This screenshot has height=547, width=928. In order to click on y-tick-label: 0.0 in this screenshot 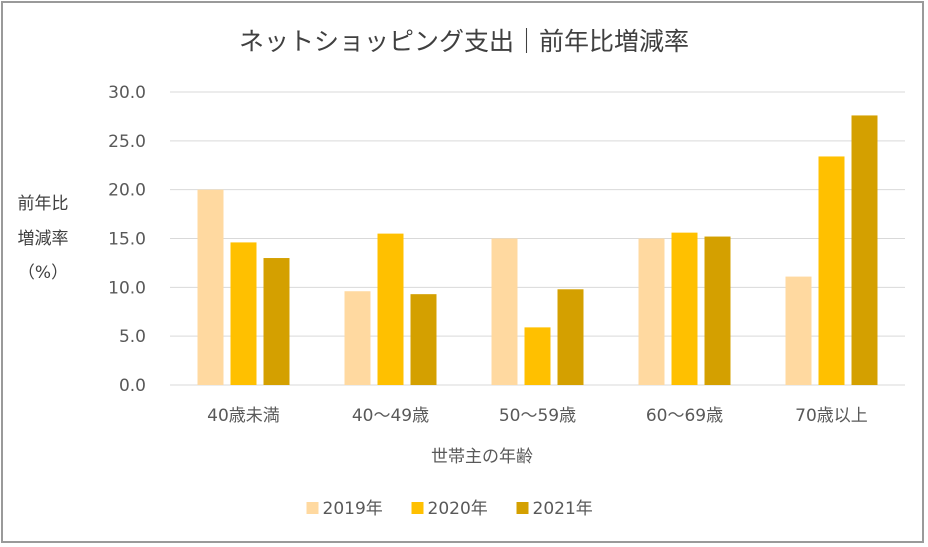, I will do `click(132, 386)`.